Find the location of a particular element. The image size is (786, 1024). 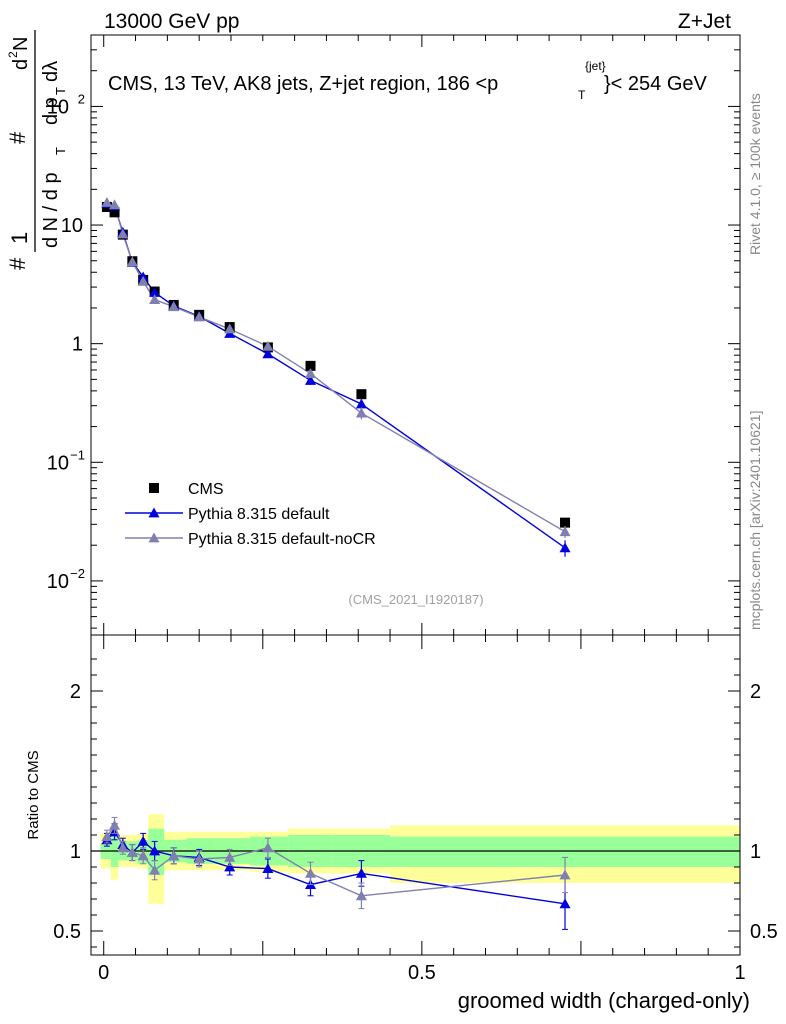

legend-label-default: Pythia 8.315 default is located at coordinates (259, 514).